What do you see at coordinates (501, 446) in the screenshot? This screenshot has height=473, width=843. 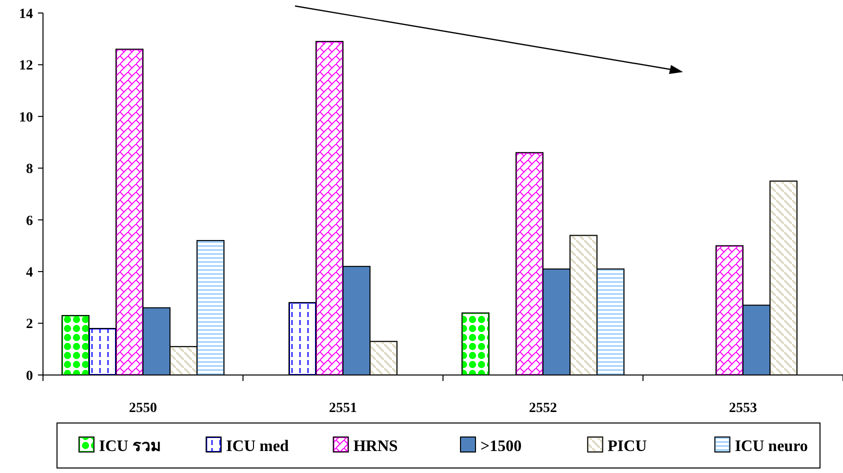 I see `legend-label: >1500` at bounding box center [501, 446].